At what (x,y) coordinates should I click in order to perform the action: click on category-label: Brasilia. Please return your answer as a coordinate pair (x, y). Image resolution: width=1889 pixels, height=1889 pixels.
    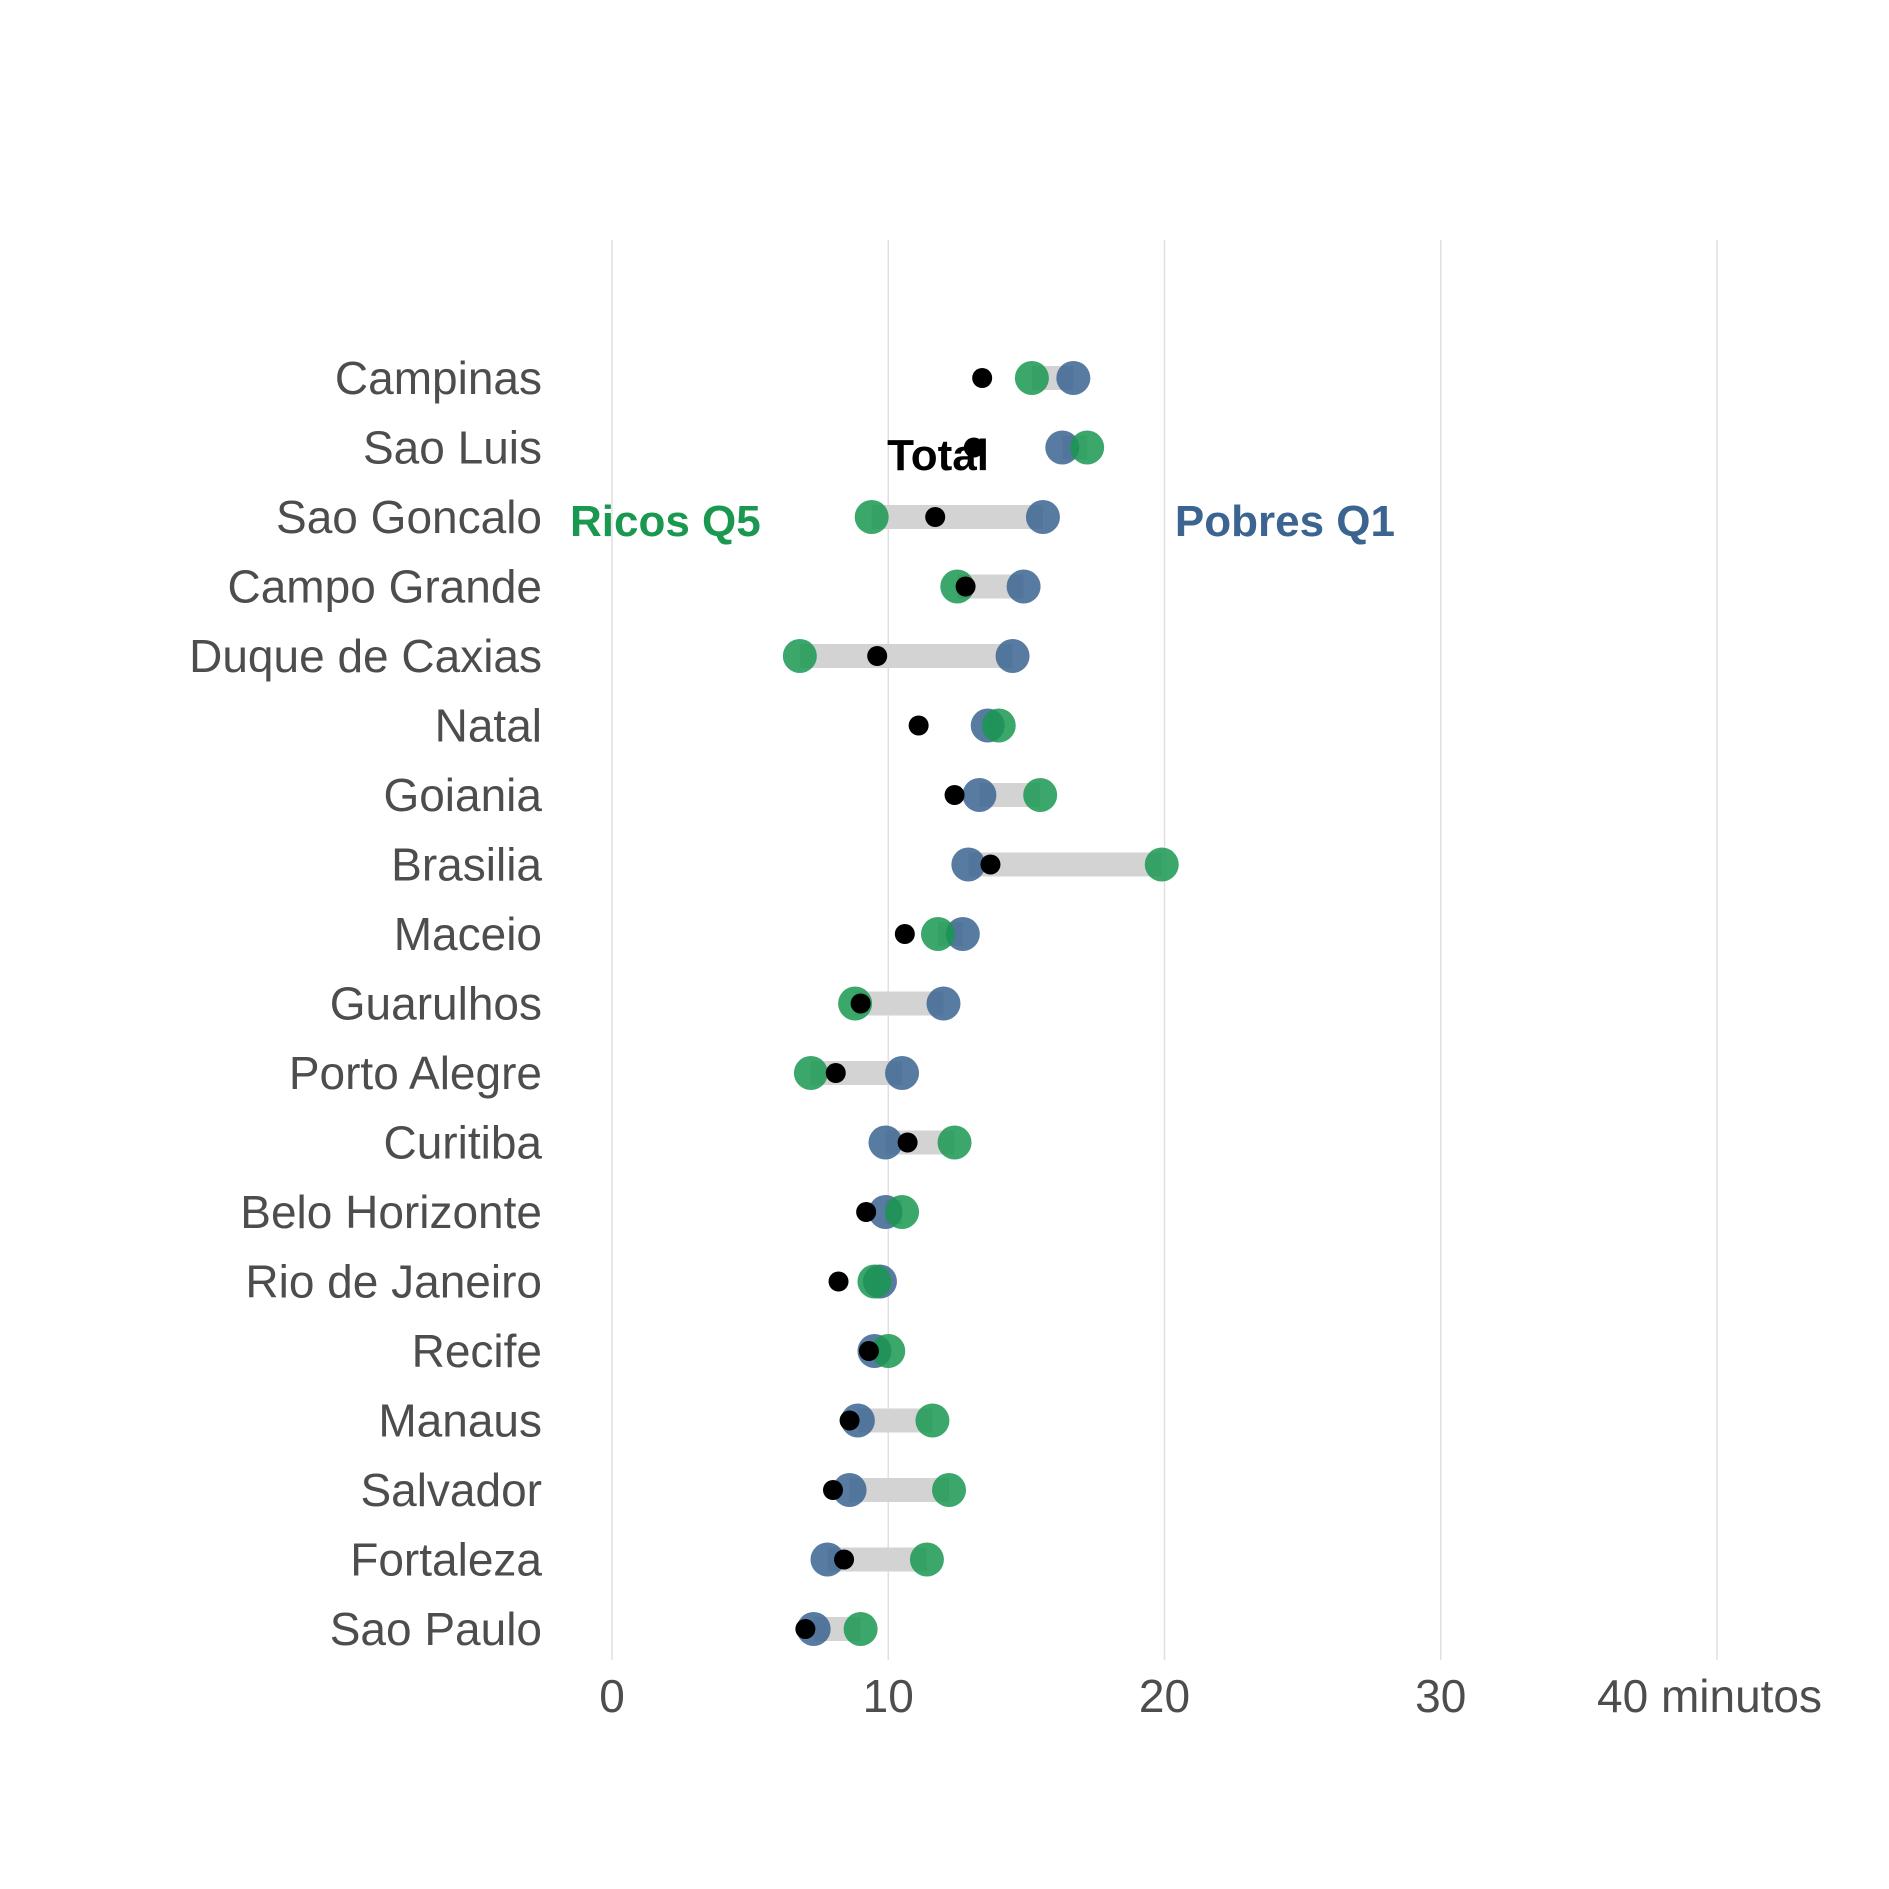
    Looking at the image, I should click on (466, 865).